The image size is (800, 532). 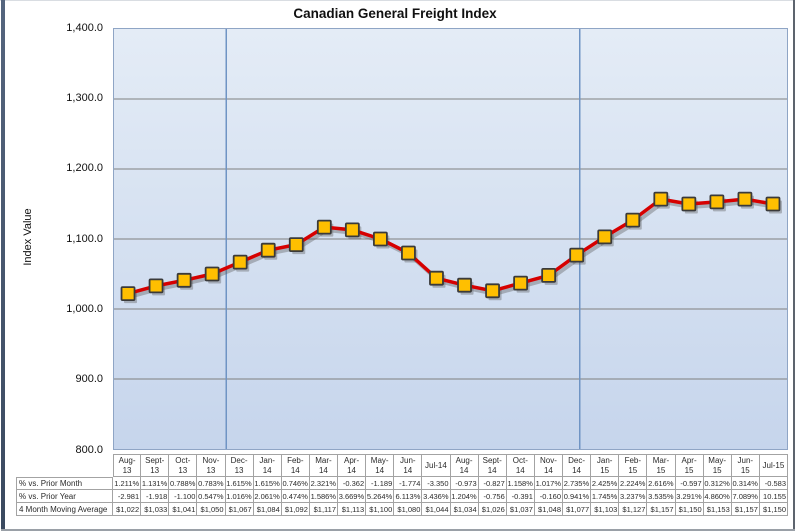 What do you see at coordinates (323, 465) in the screenshot?
I see `month-header: Mar- 14` at bounding box center [323, 465].